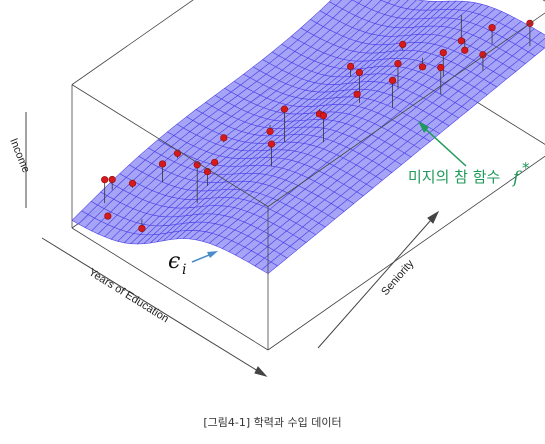 The image size is (545, 444). Describe the element at coordinates (516, 178) in the screenshot. I see `true-function-symbol: f` at that location.